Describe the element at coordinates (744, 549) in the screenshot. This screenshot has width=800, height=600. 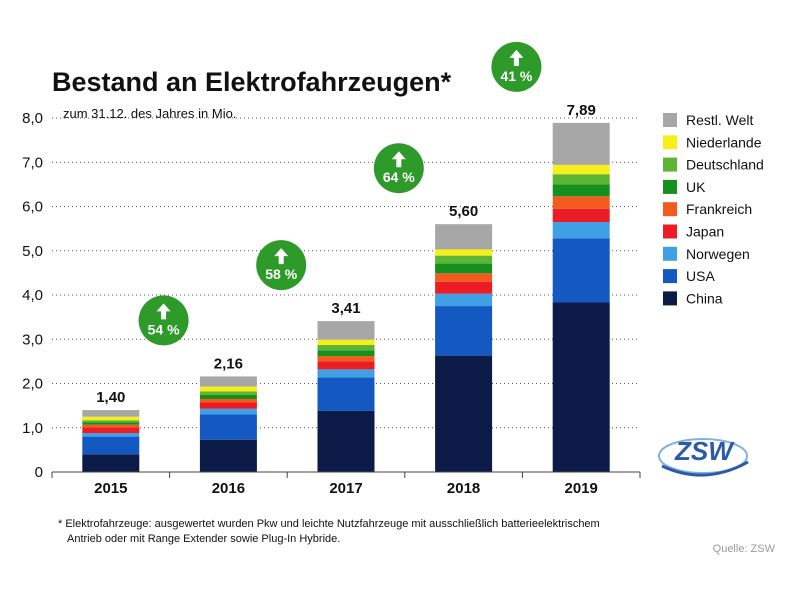
I see `source-label: Quelle: ZSW` at that location.